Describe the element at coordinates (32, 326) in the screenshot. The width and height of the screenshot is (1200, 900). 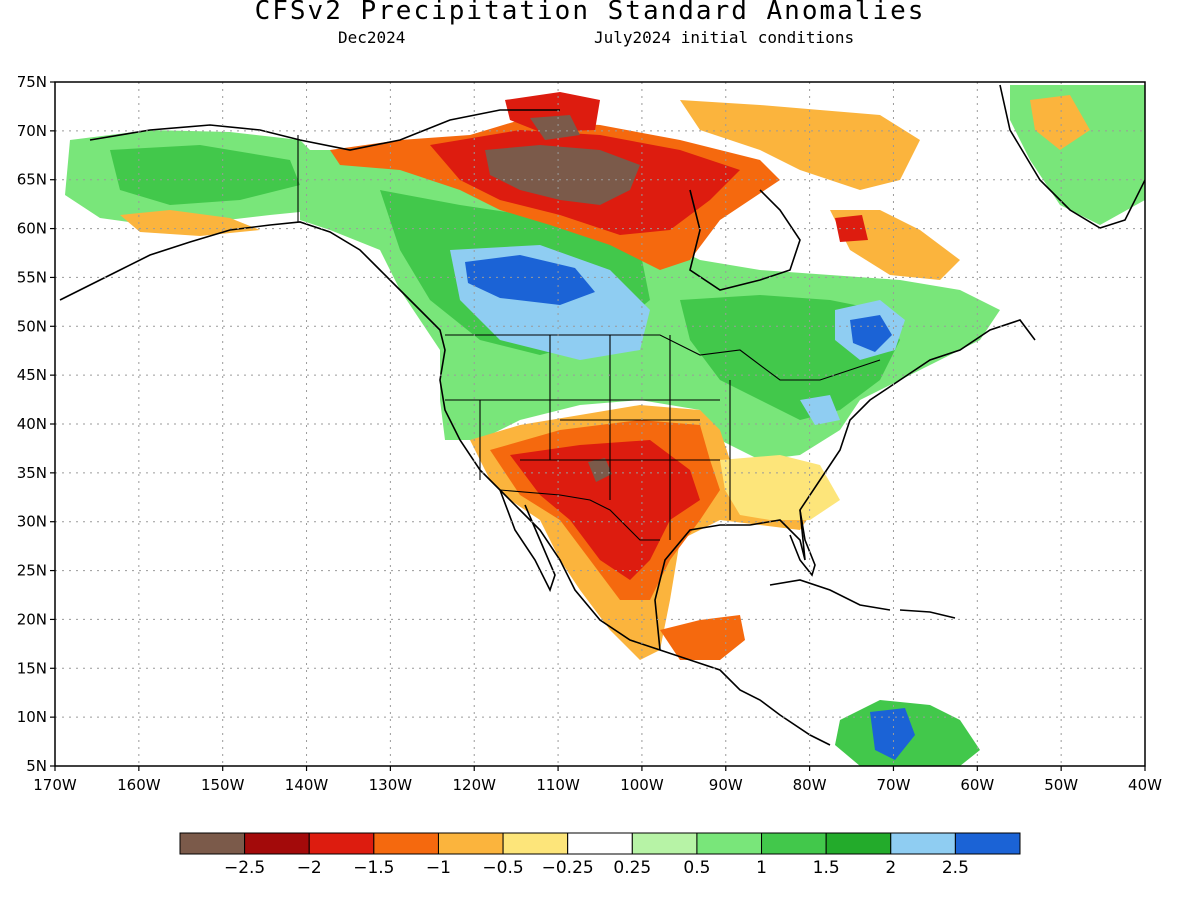
I see `lat-tick-label: 50N` at that location.